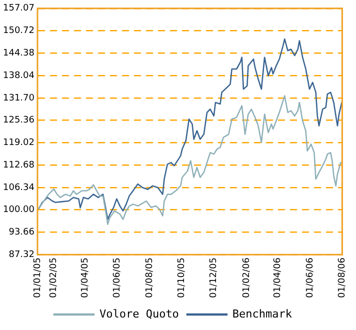 The image size is (356, 330). Describe the element at coordinates (182, 278) in the screenshot. I see `x-tick-label: 01/10/05` at that location.